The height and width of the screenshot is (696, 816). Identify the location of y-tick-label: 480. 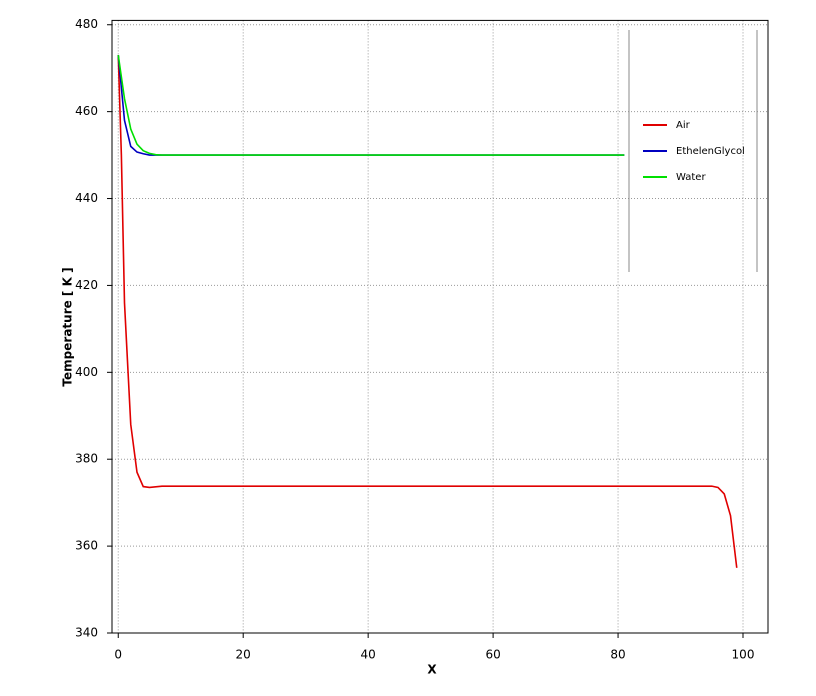
(86, 24).